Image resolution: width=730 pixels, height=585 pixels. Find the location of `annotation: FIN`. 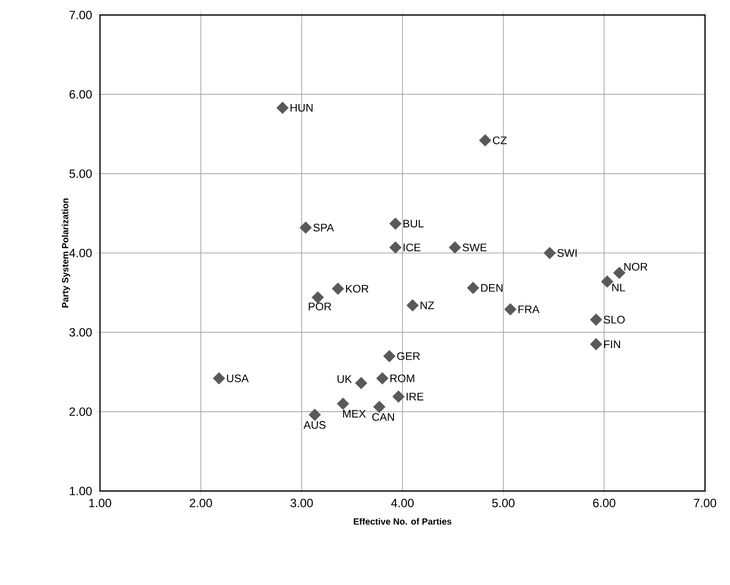

annotation: FIN is located at coordinates (612, 344).